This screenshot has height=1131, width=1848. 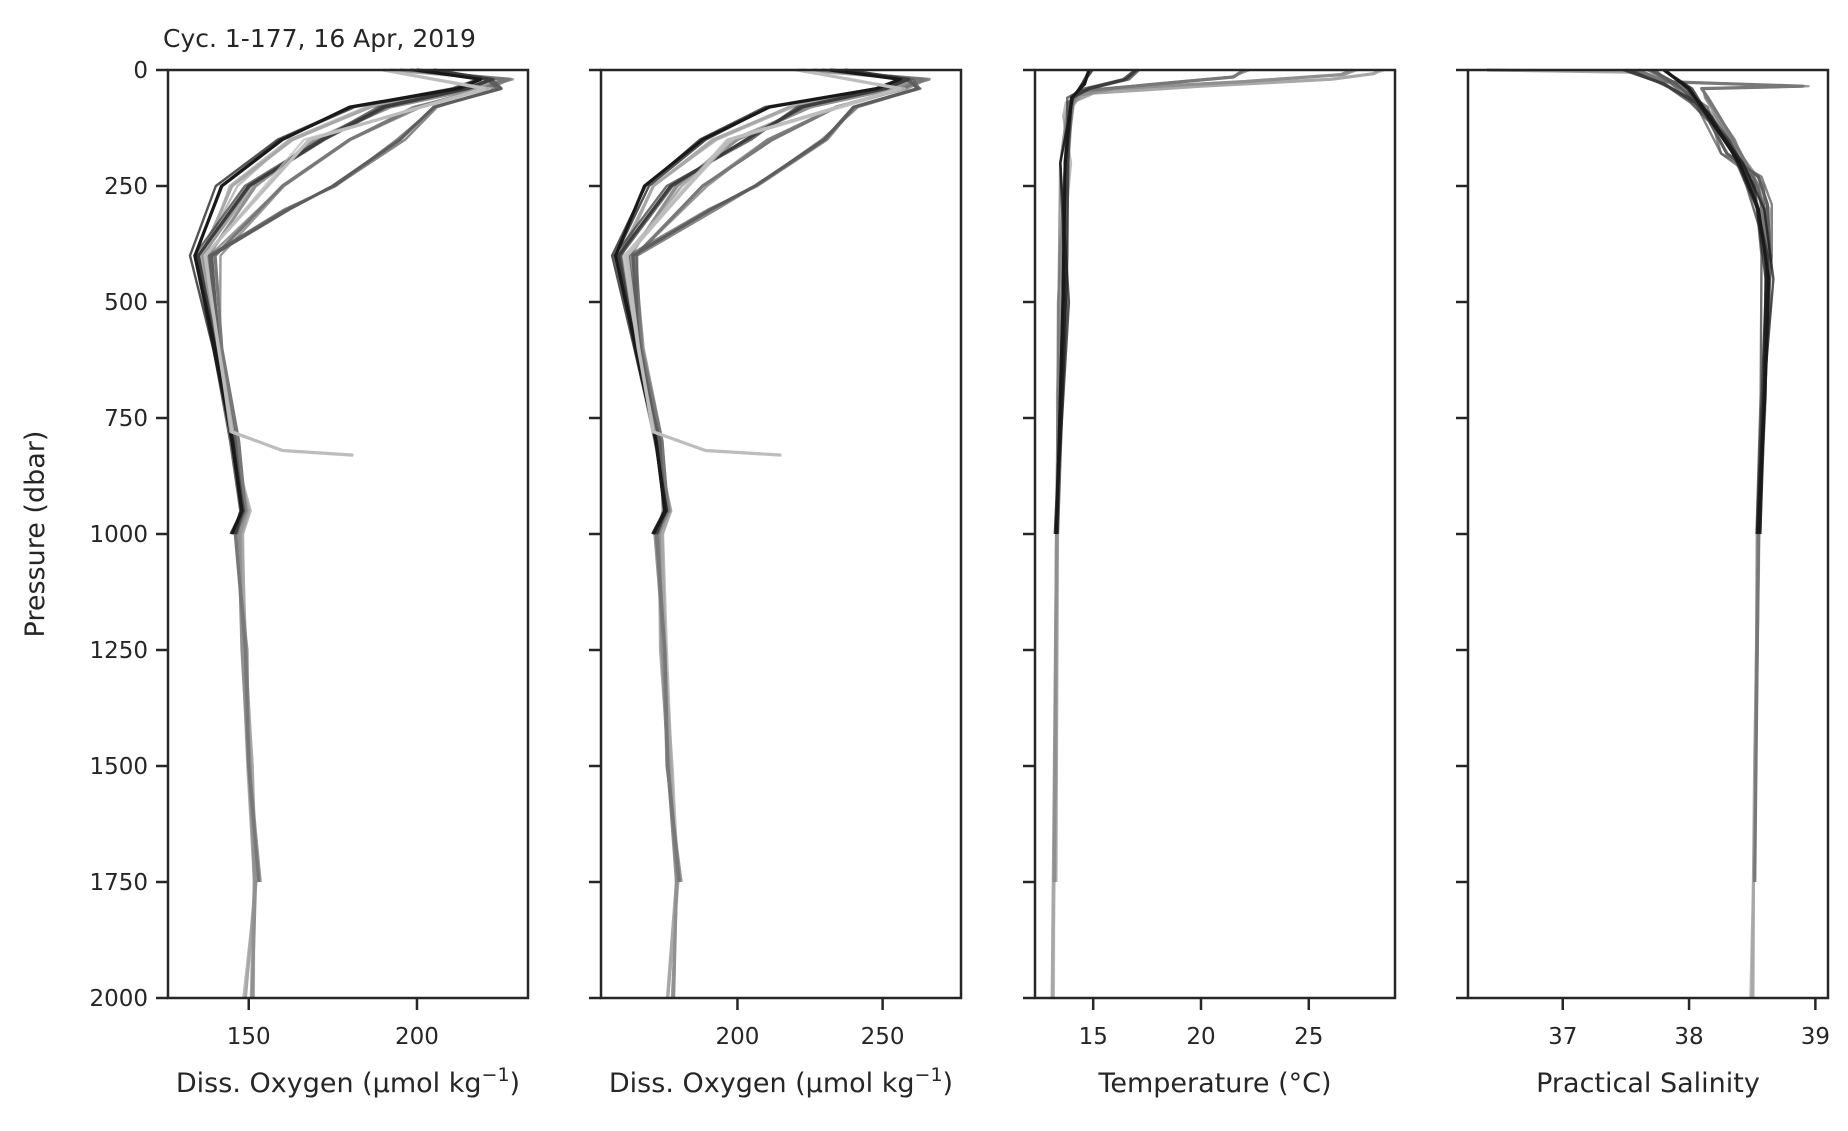 I want to click on x-axis-label: Practical Salinity, so click(x=1648, y=1083).